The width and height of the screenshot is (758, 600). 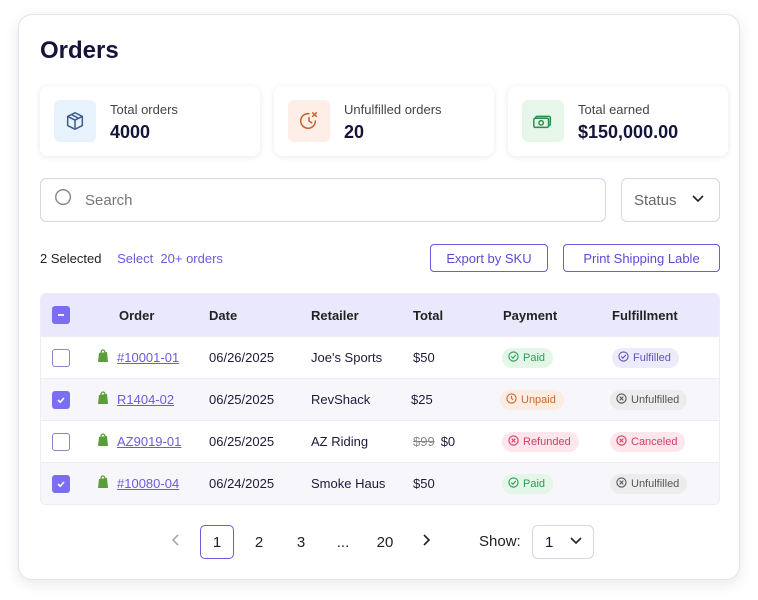 What do you see at coordinates (150, 121) in the screenshot?
I see `stat-total-orders: Total orders 4000` at bounding box center [150, 121].